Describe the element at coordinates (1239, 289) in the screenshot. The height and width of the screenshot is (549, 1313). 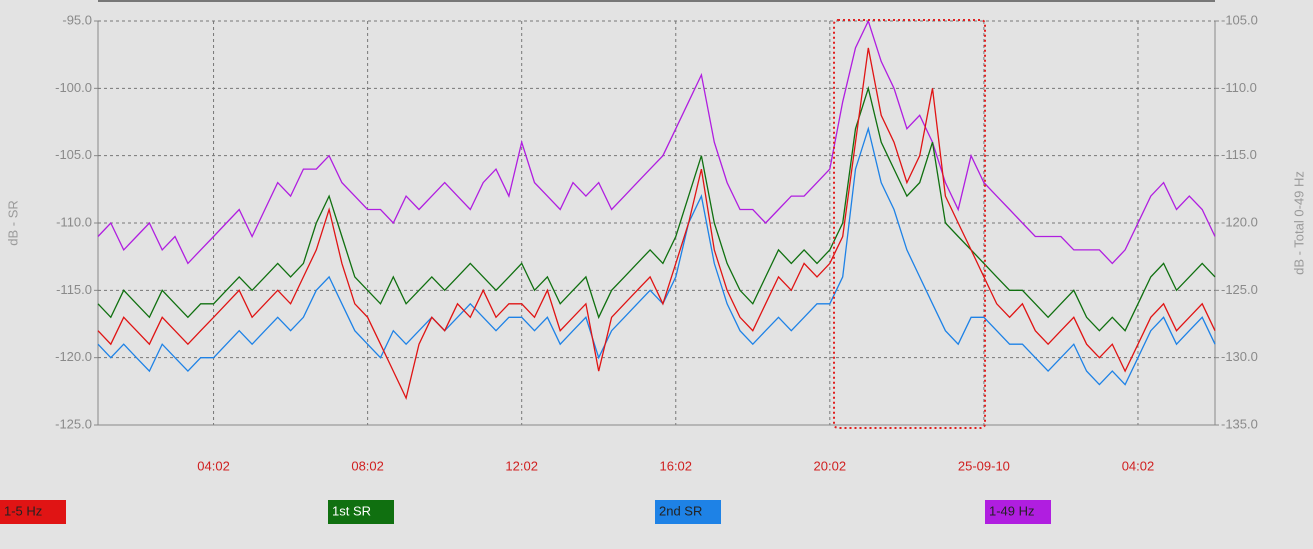
I see `y2-tick-label: -125.0` at that location.